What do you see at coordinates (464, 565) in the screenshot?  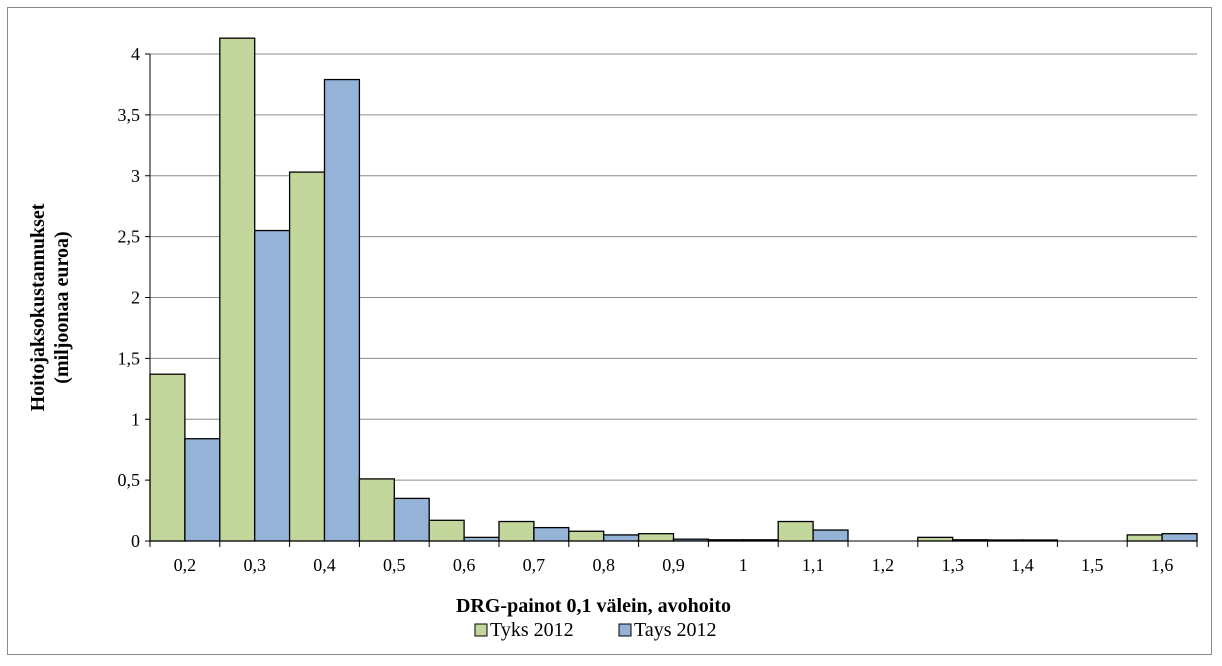 I see `x-tick-label: 0,6` at bounding box center [464, 565].